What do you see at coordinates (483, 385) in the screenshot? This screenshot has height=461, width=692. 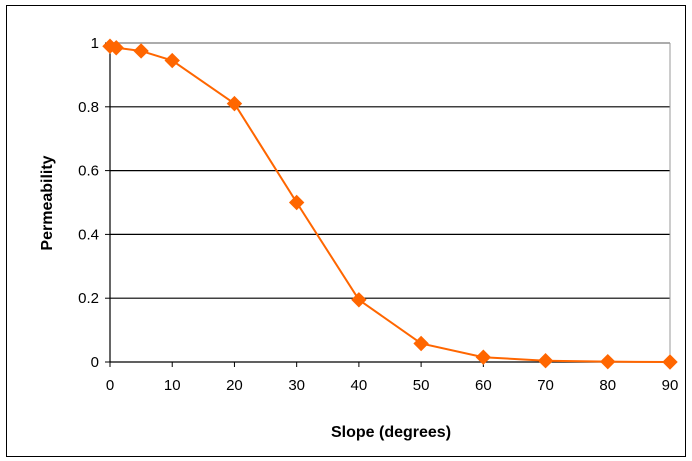 I see `x-tick-label: 60` at bounding box center [483, 385].